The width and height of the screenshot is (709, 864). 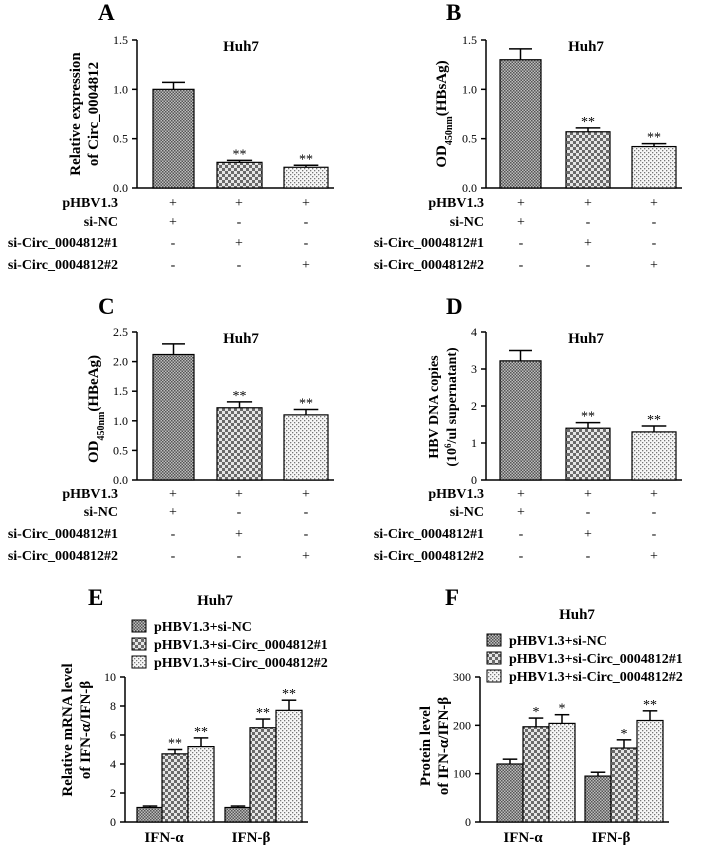 What do you see at coordinates (86, 730) in the screenshot?
I see `y-axis-label-line2: of IFN-α/IFN-β` at bounding box center [86, 730].